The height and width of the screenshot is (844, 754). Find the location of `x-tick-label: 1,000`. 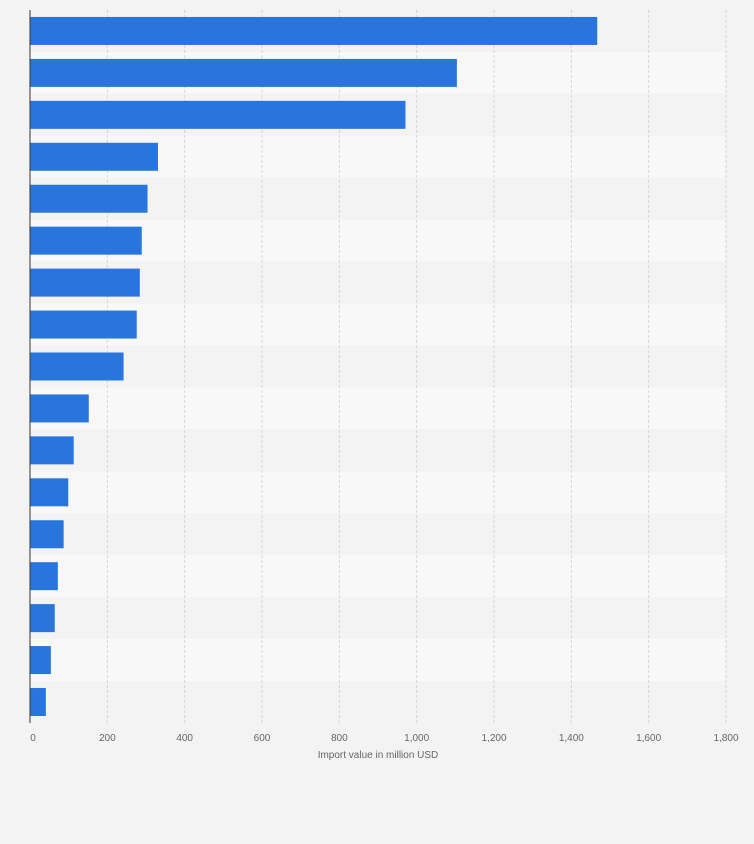

x-tick-label: 1,000 is located at coordinates (416, 738).